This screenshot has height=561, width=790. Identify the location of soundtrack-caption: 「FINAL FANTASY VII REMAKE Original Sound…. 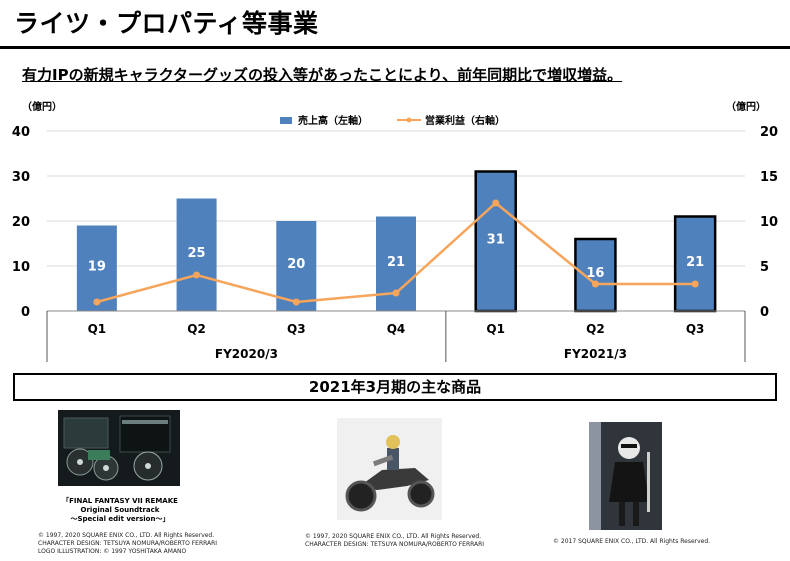
(120, 510).